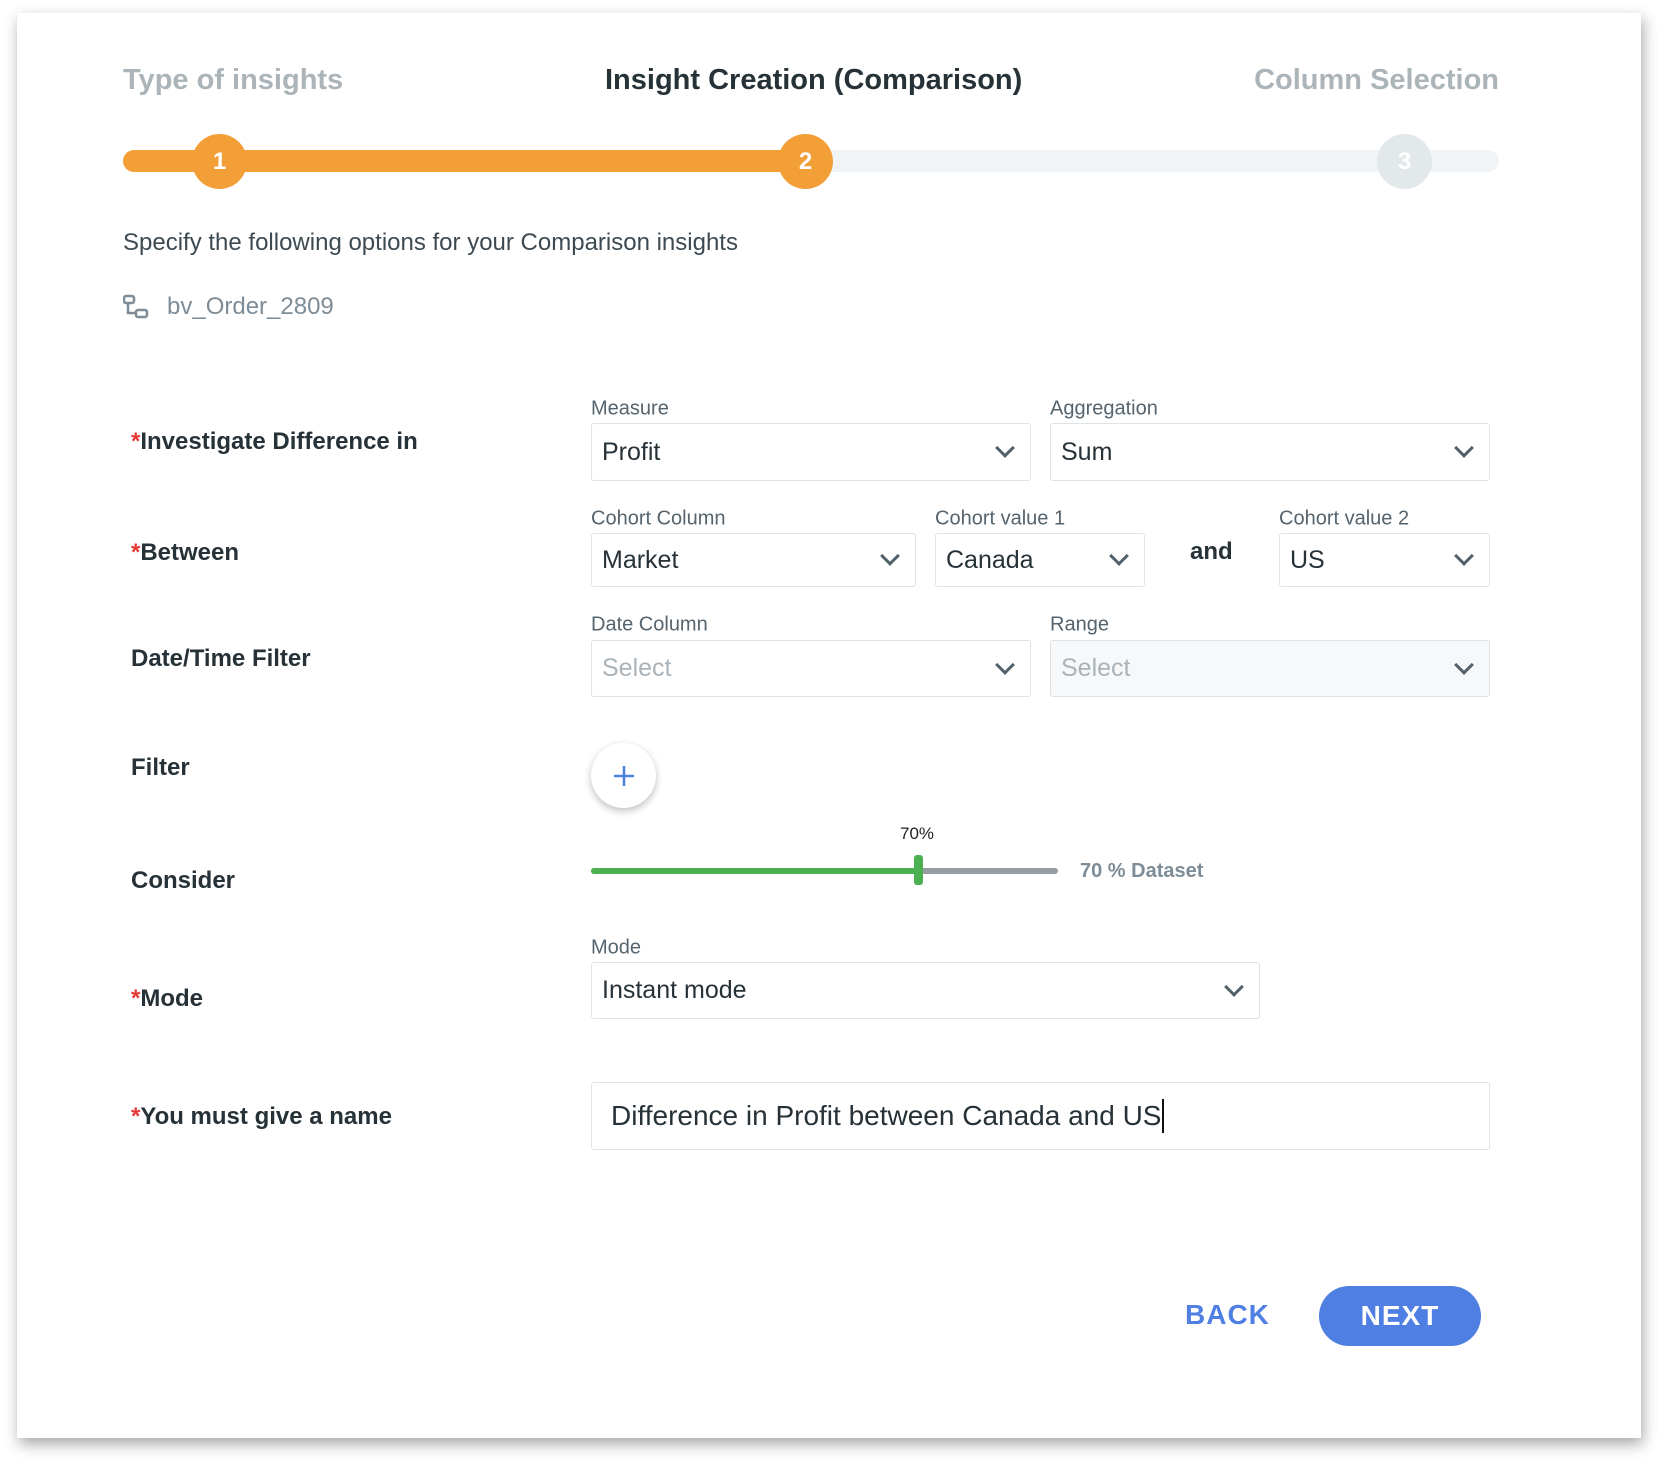 The height and width of the screenshot is (1462, 1658). I want to click on date-filter-label: Date/Time Filter, so click(221, 658).